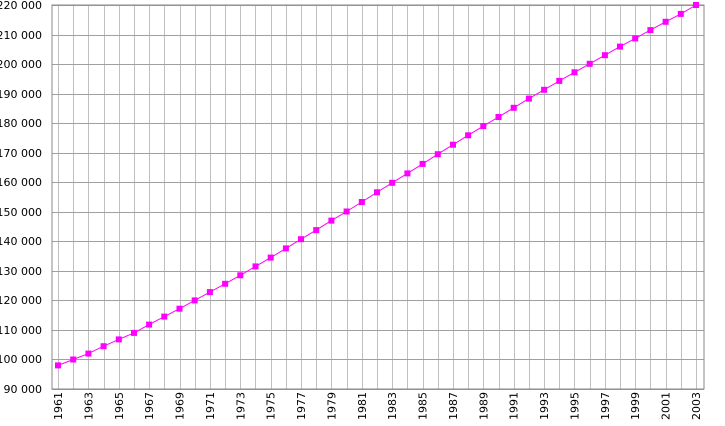 This screenshot has height=426, width=725. I want to click on x-tick-label: 1993, so click(544, 406).